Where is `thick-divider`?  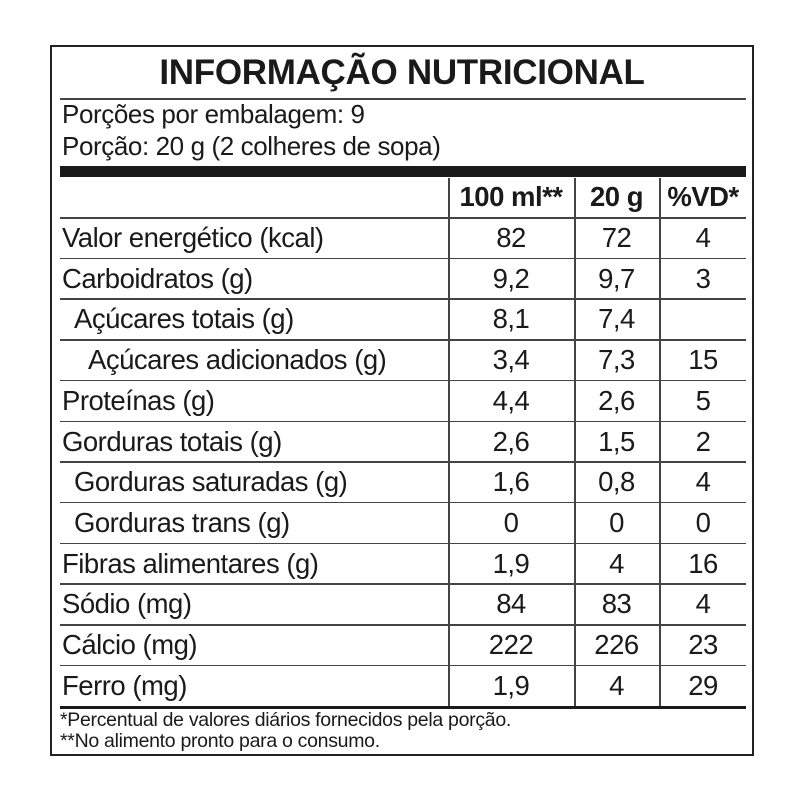
thick-divider is located at coordinates (403, 171).